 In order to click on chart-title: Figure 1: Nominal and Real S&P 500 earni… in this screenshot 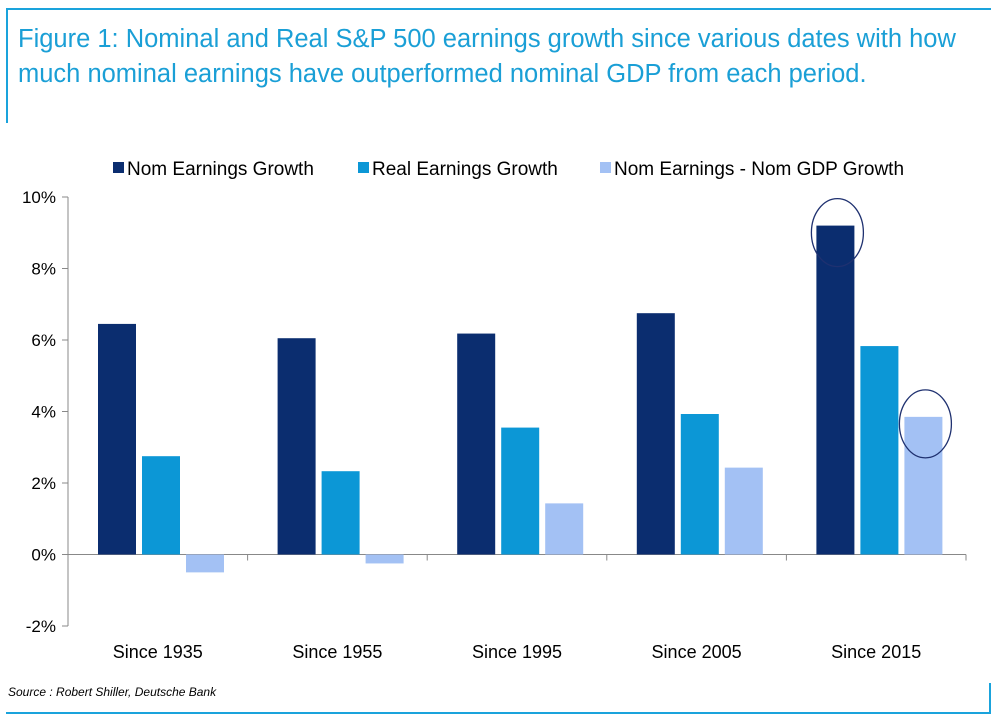, I will do `click(487, 56)`.